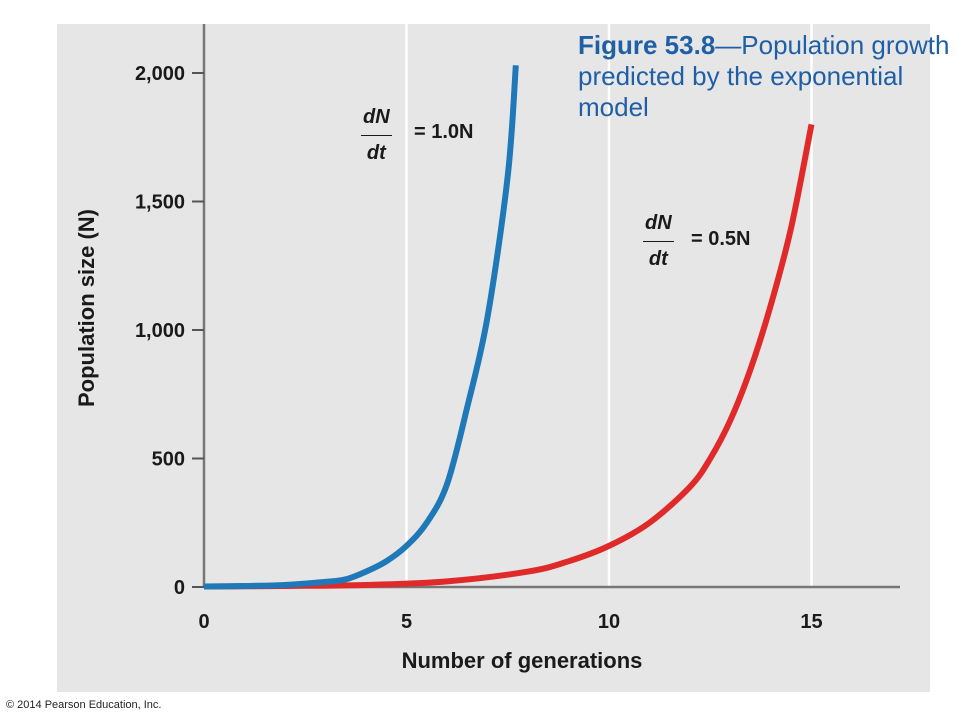  Describe the element at coordinates (647, 45) in the screenshot. I see `figure-label: Figure 53.8` at that location.